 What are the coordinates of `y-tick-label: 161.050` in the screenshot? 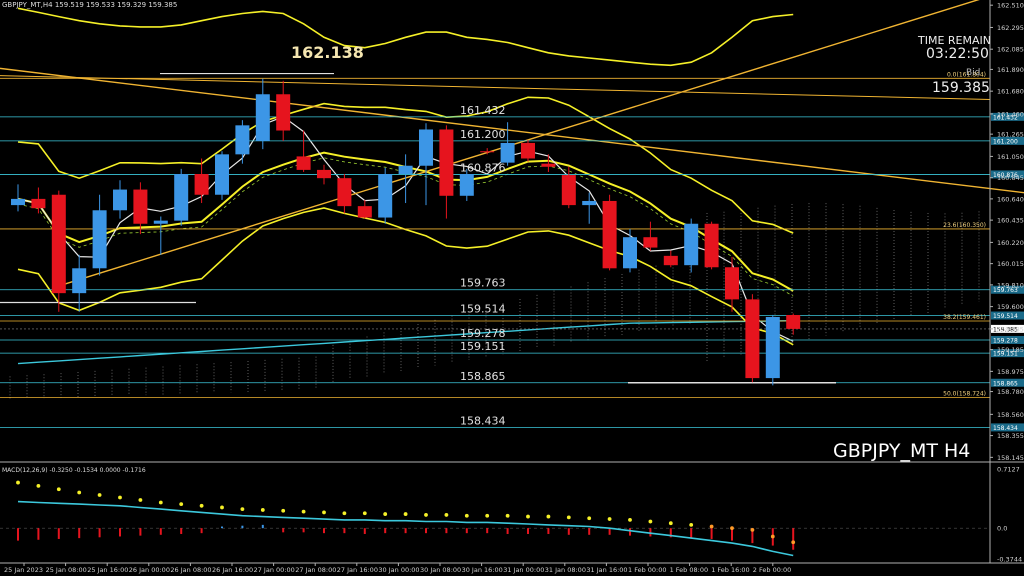 It's located at (1010, 157).